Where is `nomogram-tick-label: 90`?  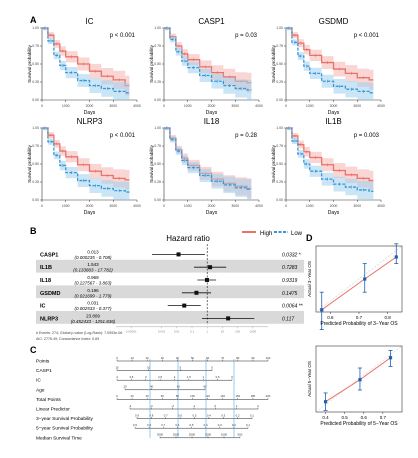 nomogram-tick-label: 90 is located at coordinates (253, 358).